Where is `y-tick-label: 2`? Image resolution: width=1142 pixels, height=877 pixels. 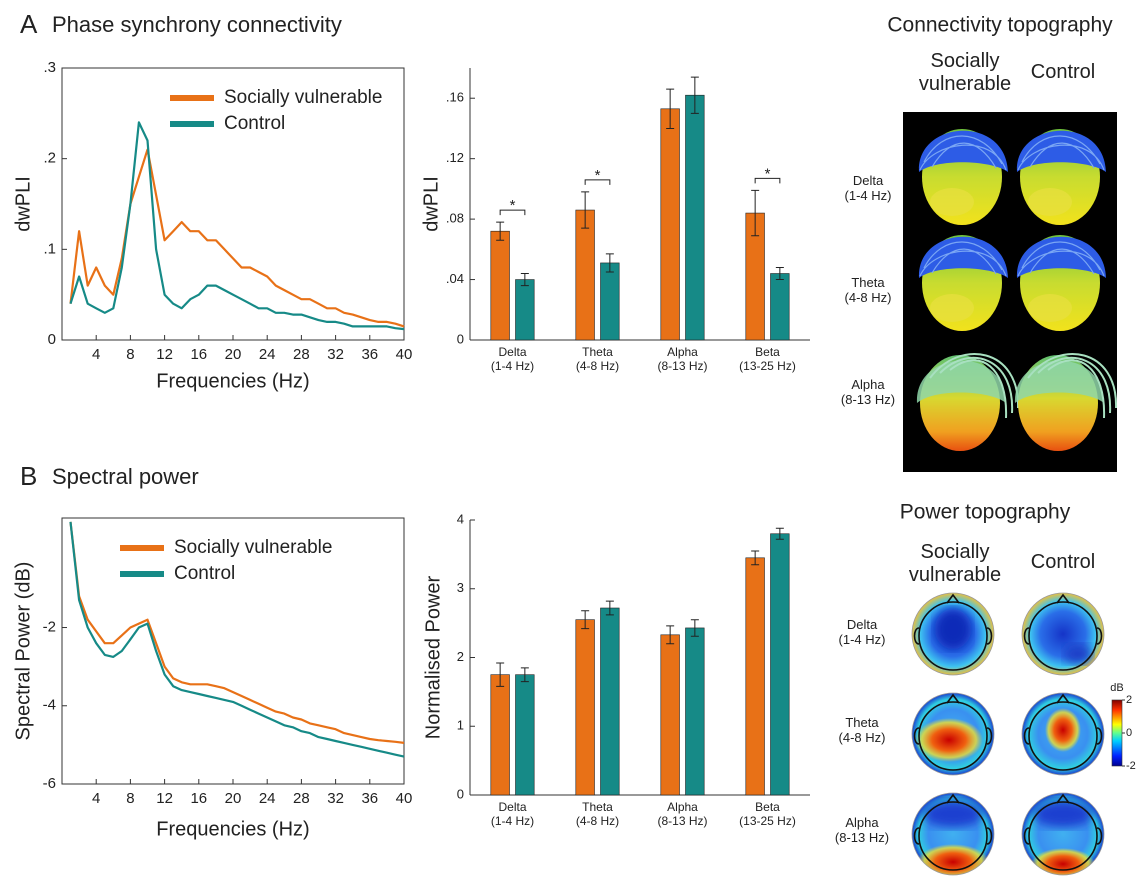 y-tick-label: 2 is located at coordinates (460, 656).